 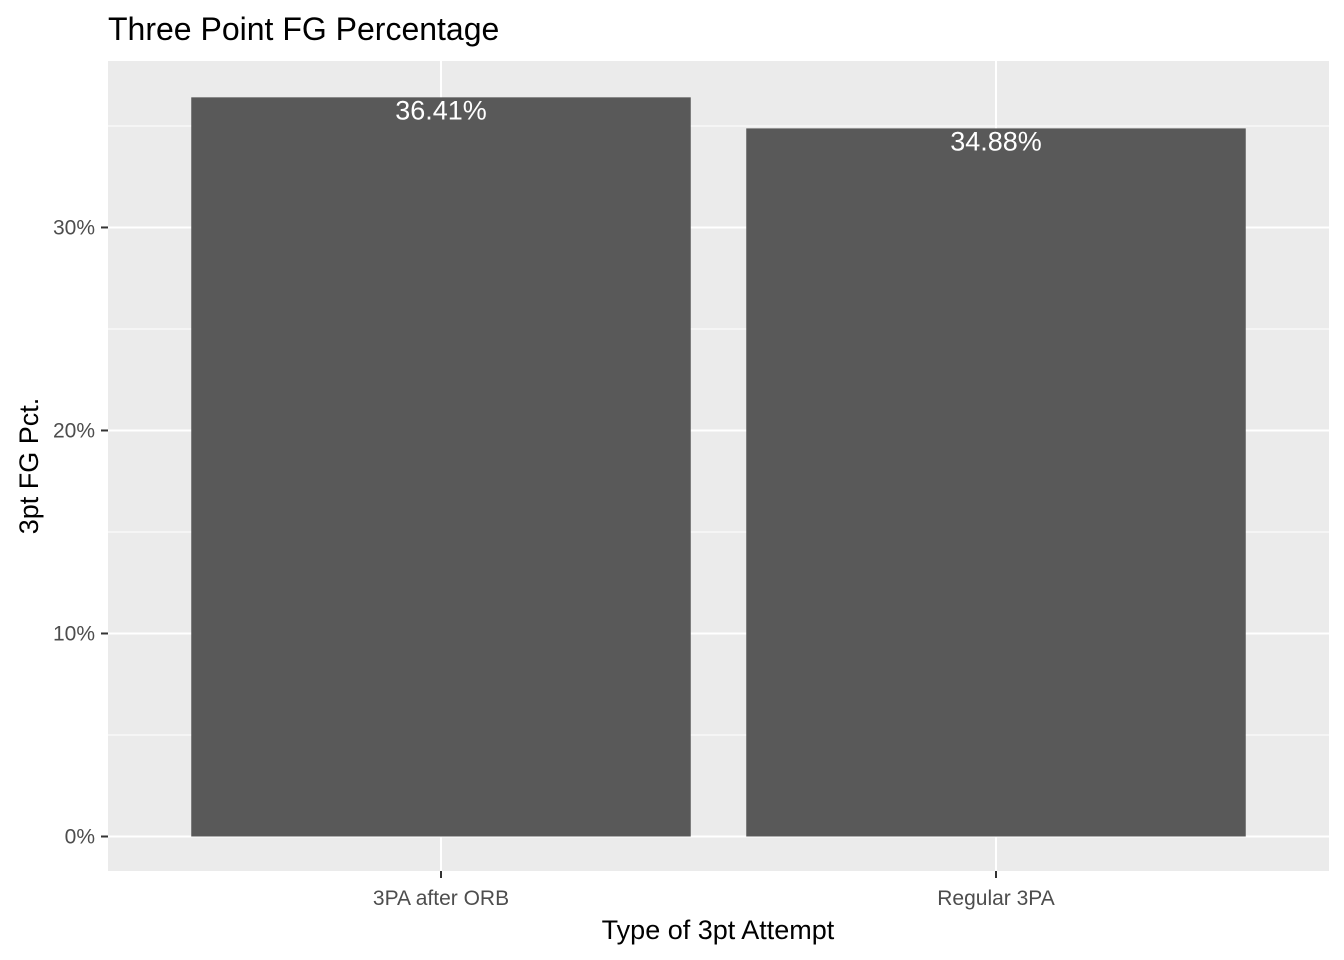 I want to click on x-axis: 3PA after ORB Regular 3PA, so click(x=714, y=890).